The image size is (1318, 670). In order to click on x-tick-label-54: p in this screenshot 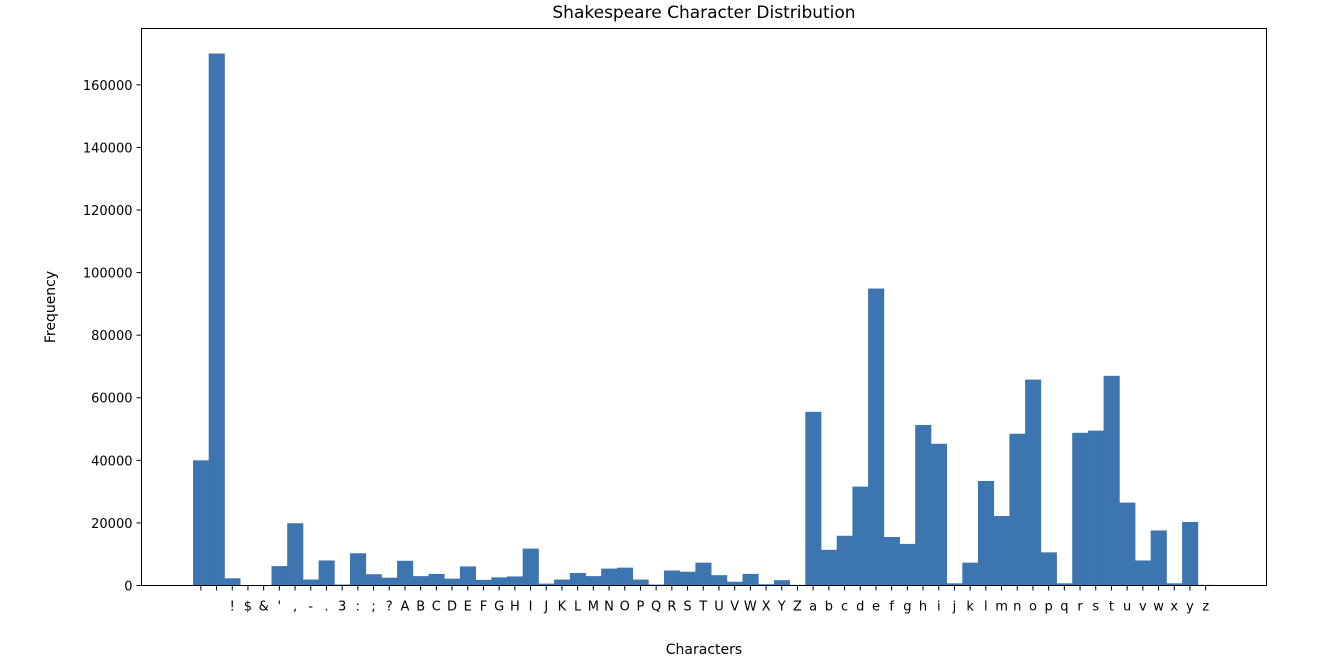, I will do `click(1049, 607)`.